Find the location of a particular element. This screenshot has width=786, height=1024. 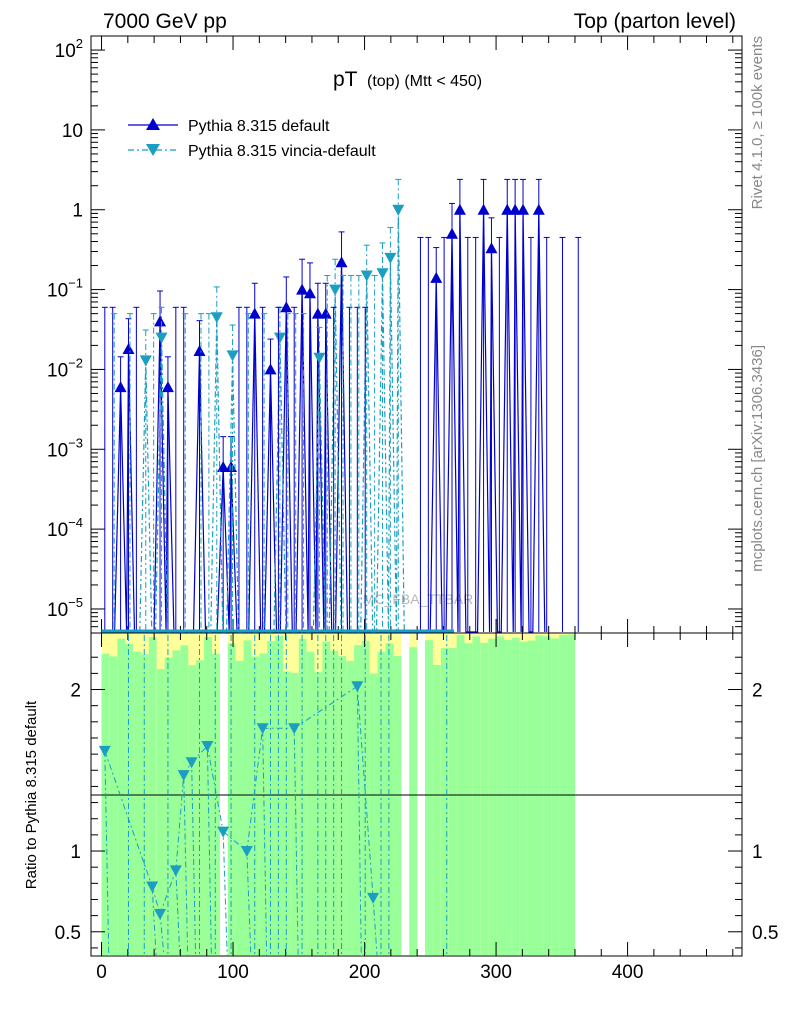

legend-marker-default is located at coordinates (153, 124).